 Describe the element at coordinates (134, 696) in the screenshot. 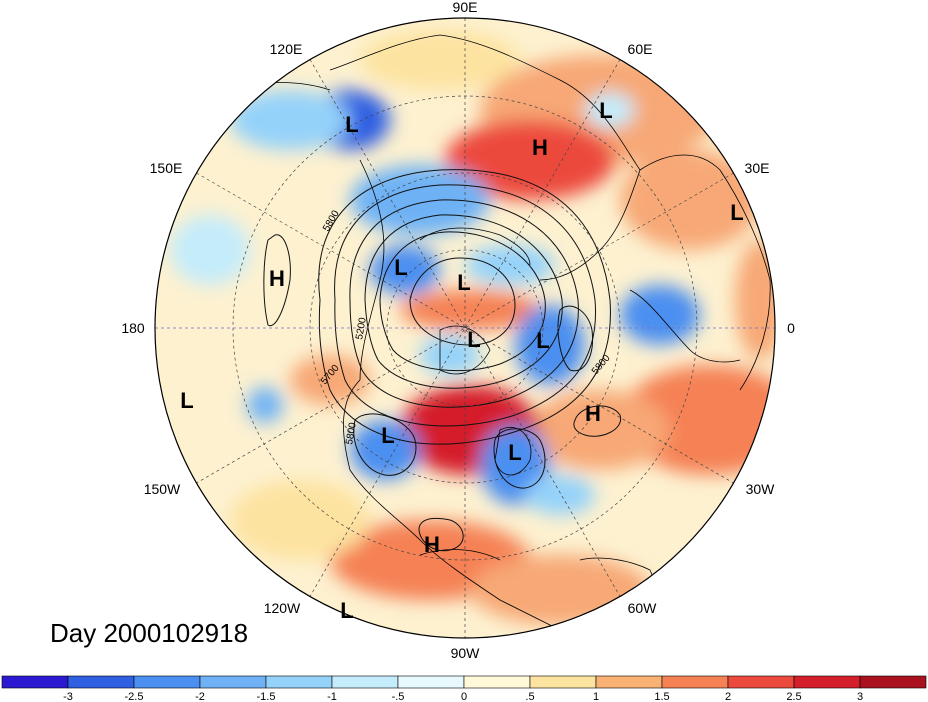

I see `colorbar-tick-label: -2.5` at that location.